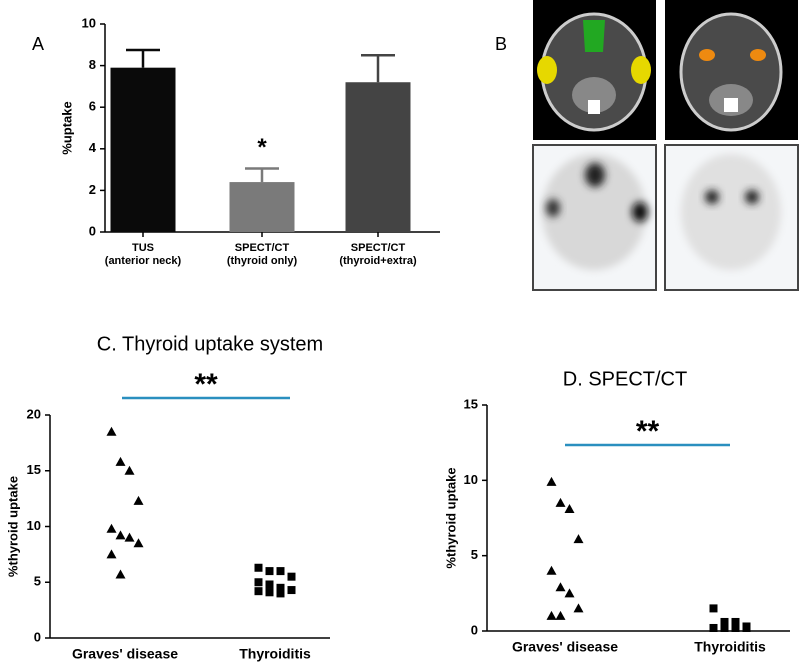 The width and height of the screenshot is (800, 667). Describe the element at coordinates (92, 189) in the screenshot. I see `y-tick-label: 2` at that location.